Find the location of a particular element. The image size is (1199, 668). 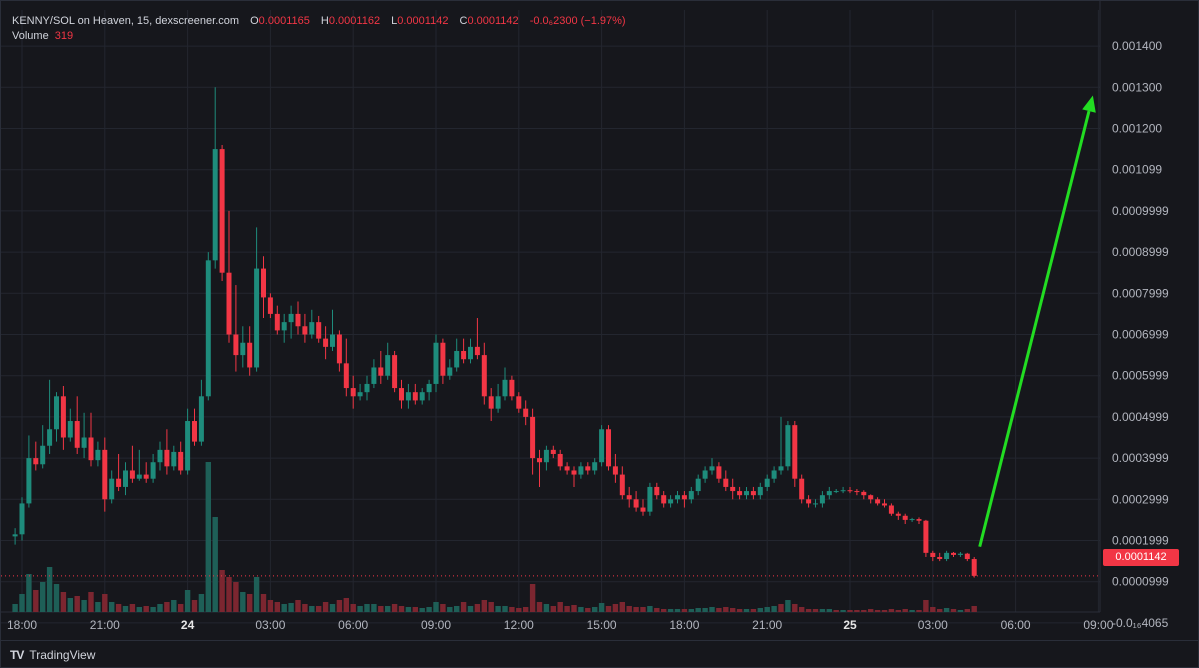

time-tick-label: 15:00 is located at coordinates (602, 625).